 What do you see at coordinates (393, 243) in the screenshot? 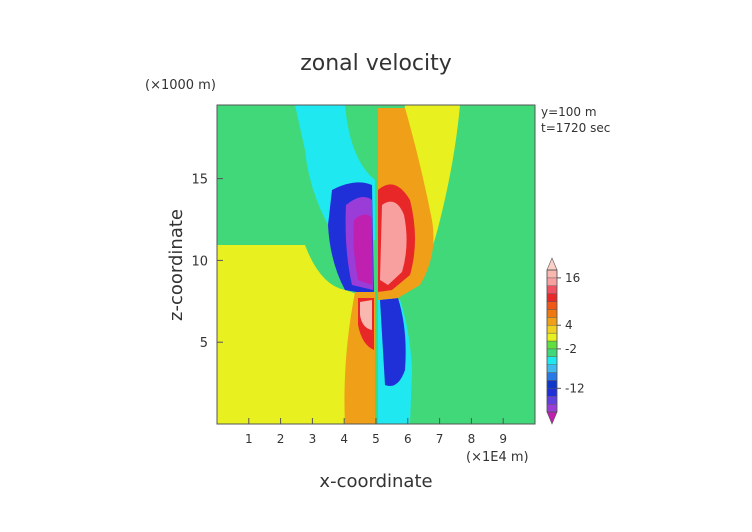
I see `upper-right-pink-core` at bounding box center [393, 243].